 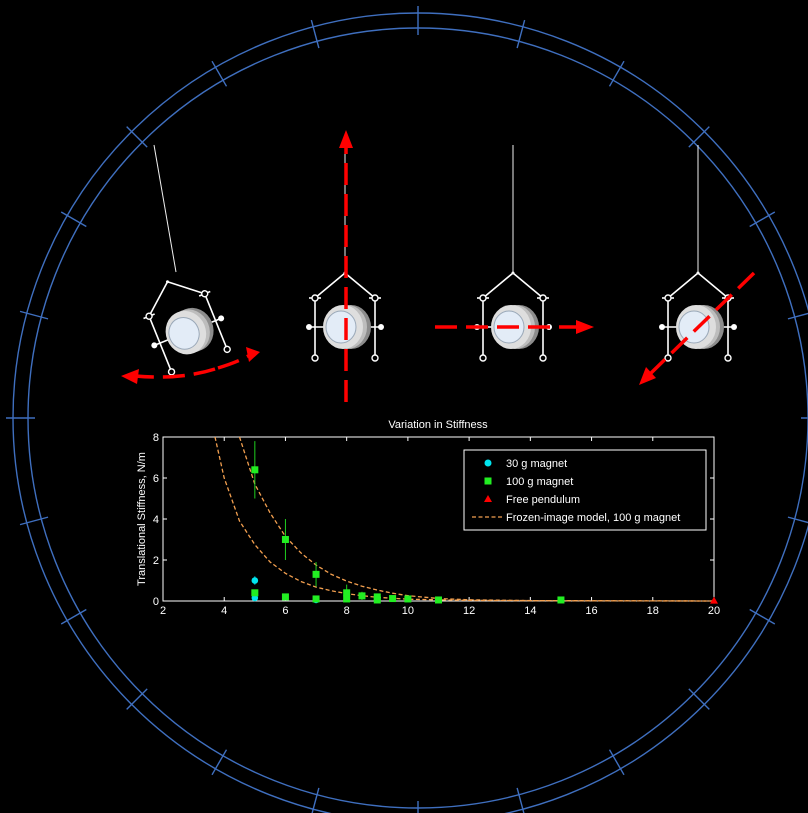 I want to click on rotation-arrow-right, so click(x=234, y=361).